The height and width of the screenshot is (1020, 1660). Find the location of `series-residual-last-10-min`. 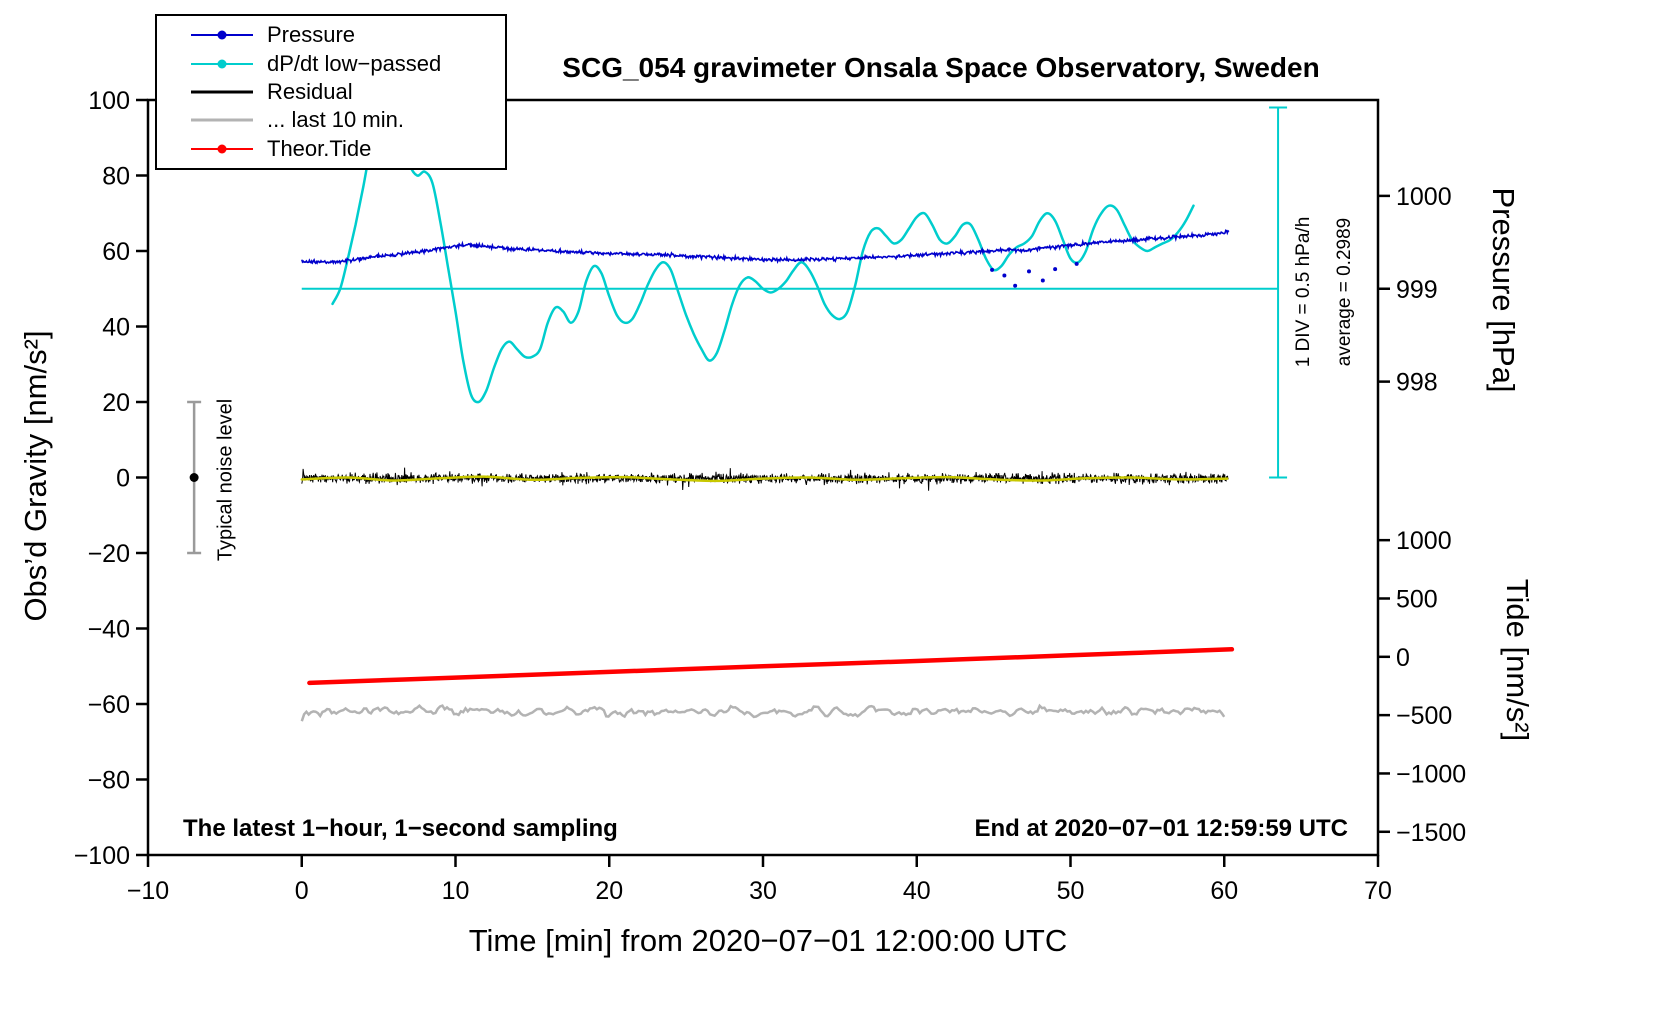

series-residual-last-10-min is located at coordinates (763, 712).